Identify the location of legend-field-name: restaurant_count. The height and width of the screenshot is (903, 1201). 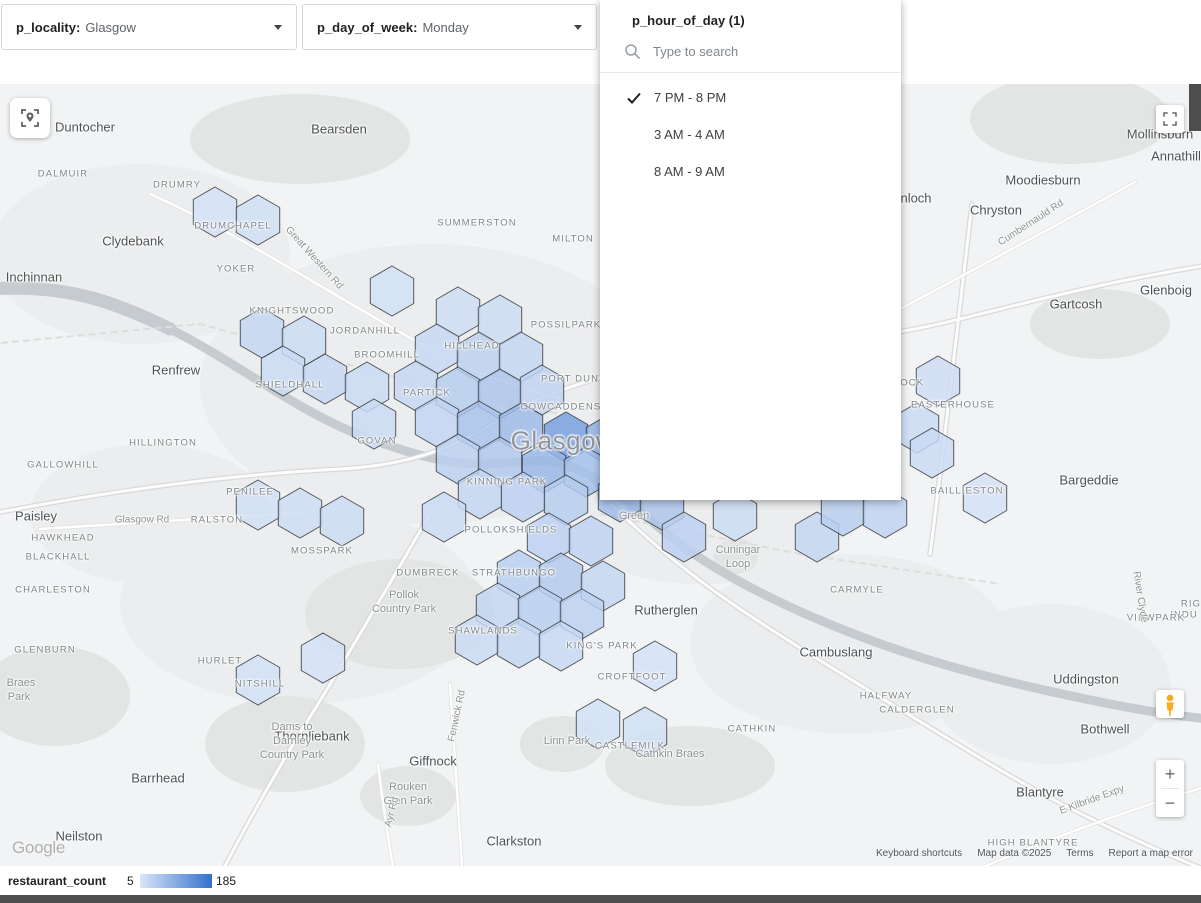
(57, 881).